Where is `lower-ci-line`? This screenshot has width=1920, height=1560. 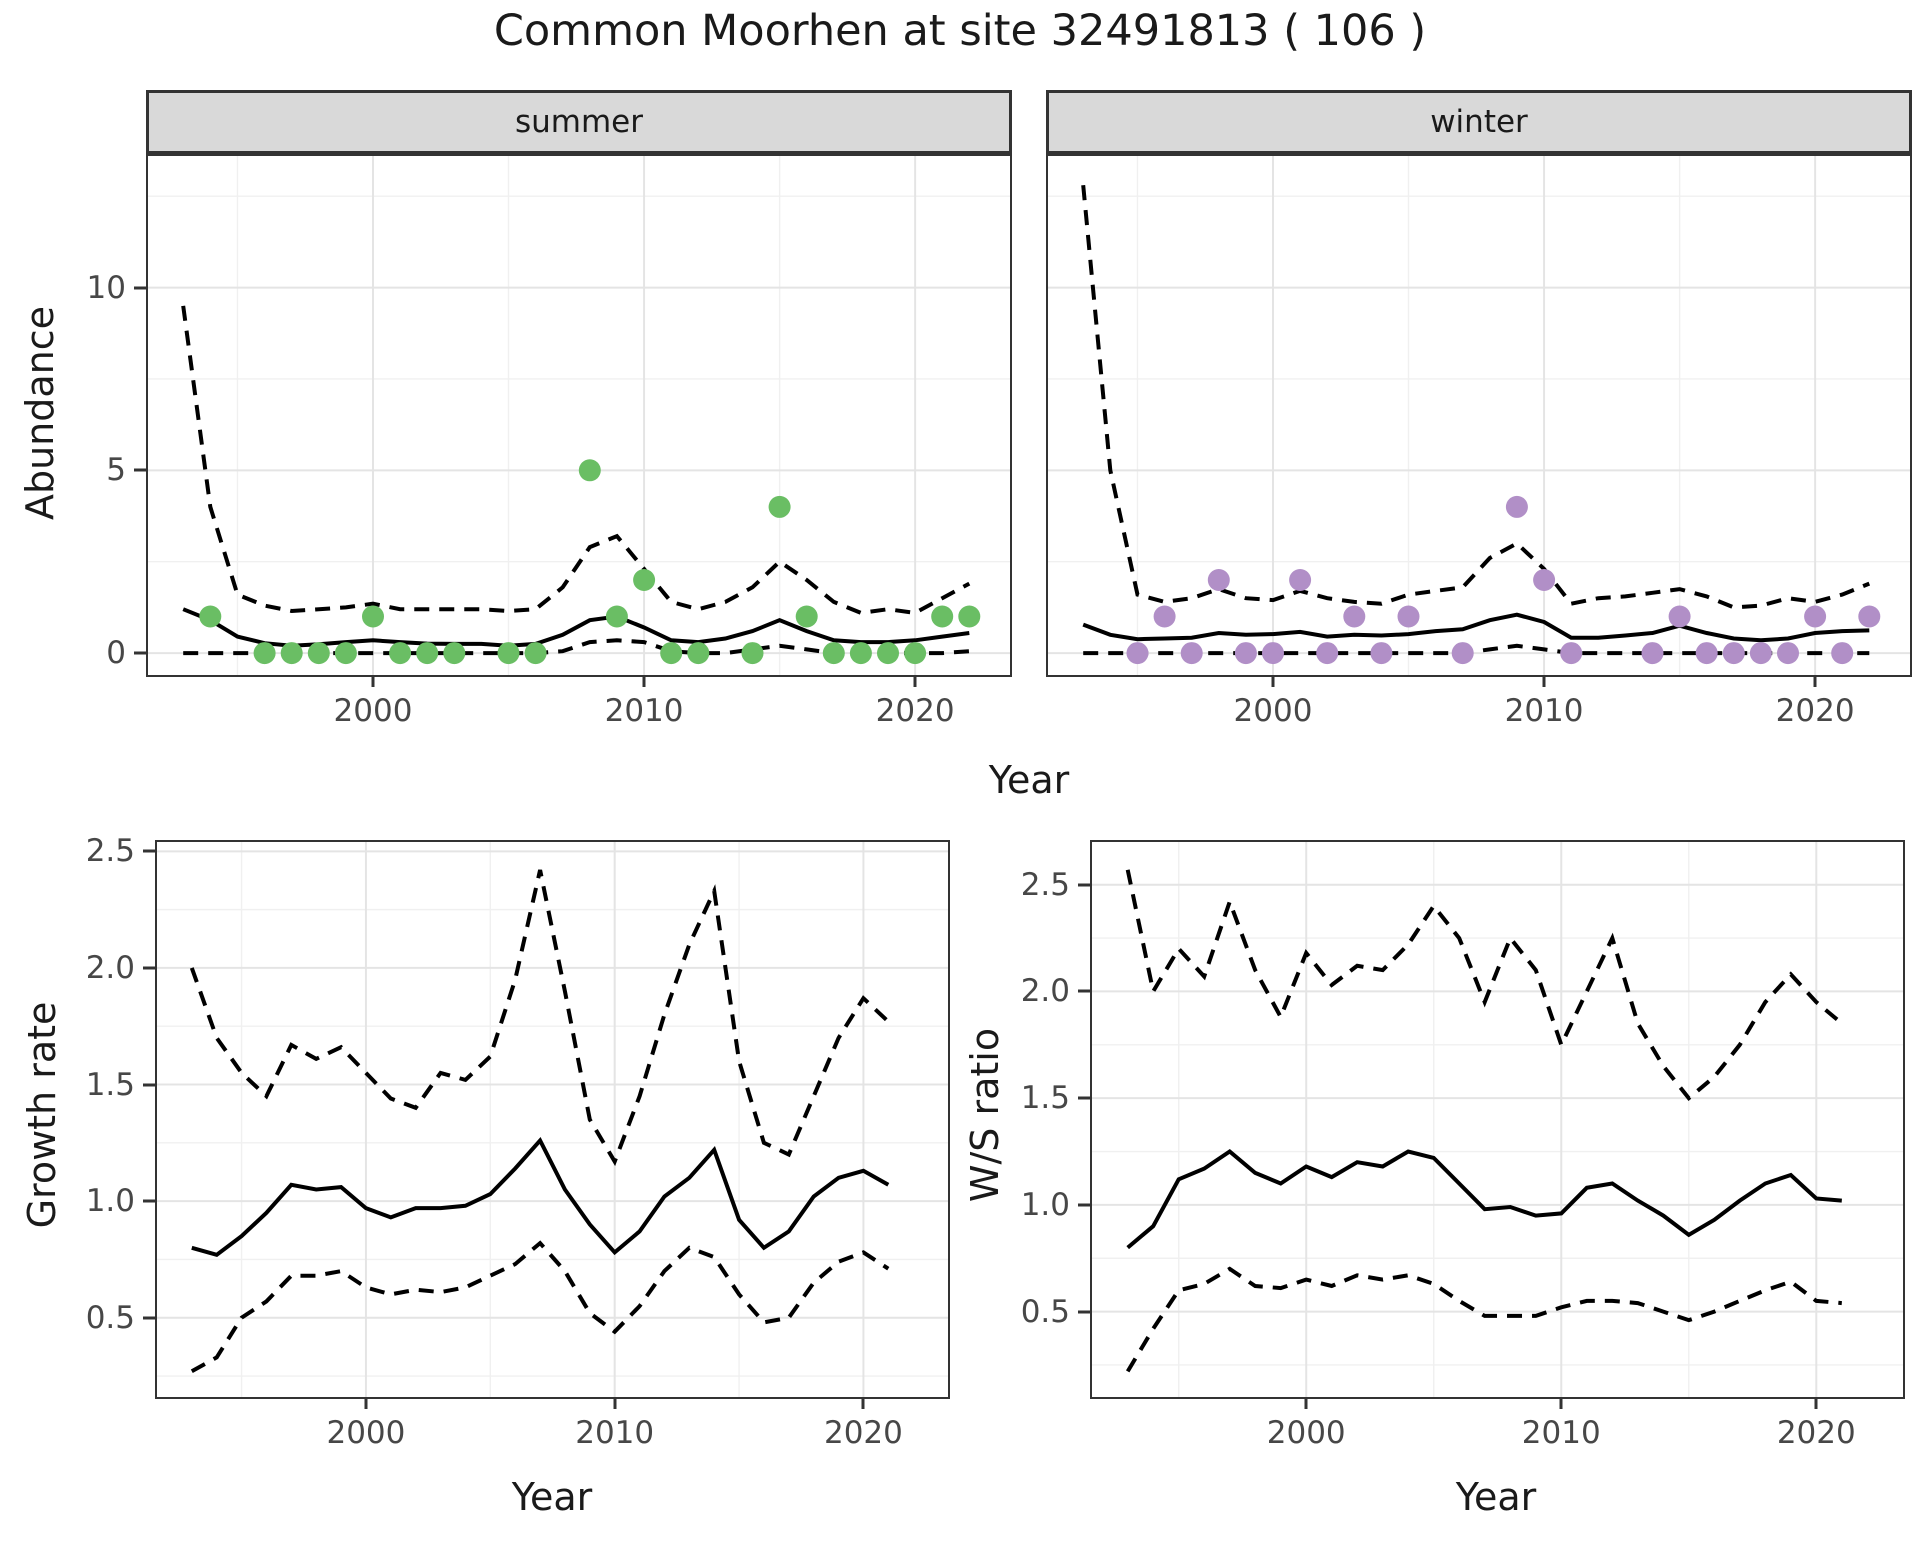
lower-ci-line is located at coordinates (1483, 1319).